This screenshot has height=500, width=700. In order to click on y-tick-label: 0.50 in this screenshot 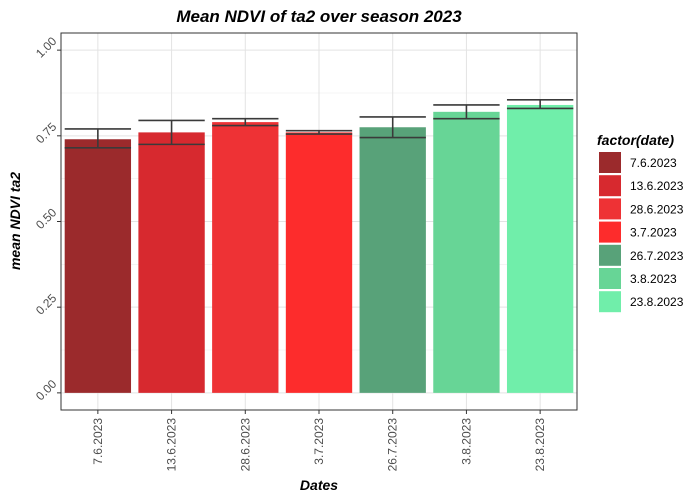, I will do `click(46, 218)`.